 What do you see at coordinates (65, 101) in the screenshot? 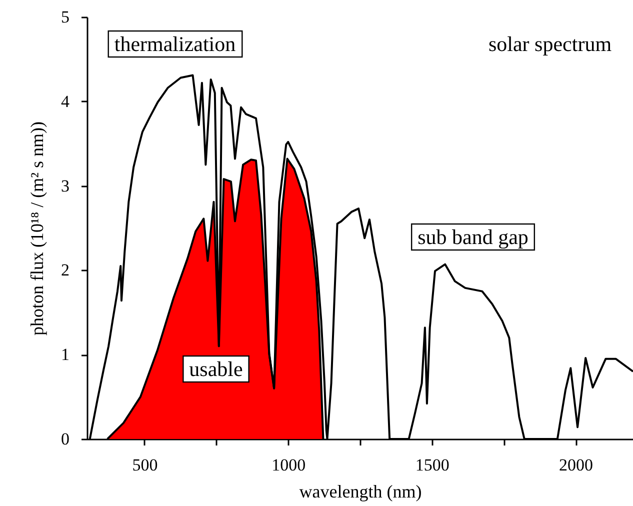
I see `y-tick-label: 4` at bounding box center [65, 101].